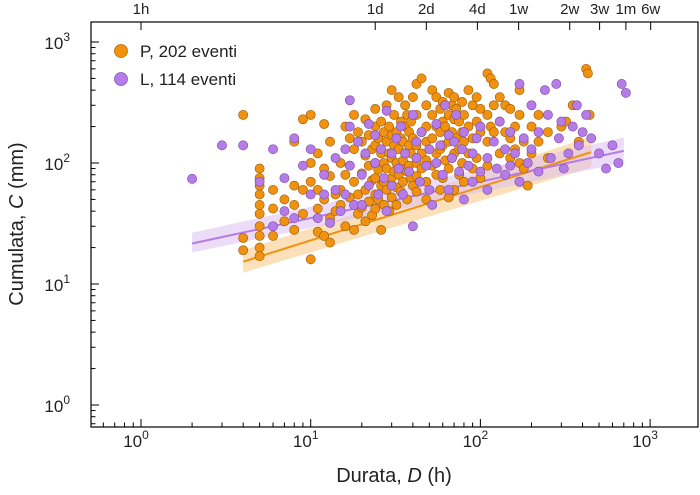 The image size is (700, 495). I want to click on x-tick-label-exp: 1, so click(315, 435).